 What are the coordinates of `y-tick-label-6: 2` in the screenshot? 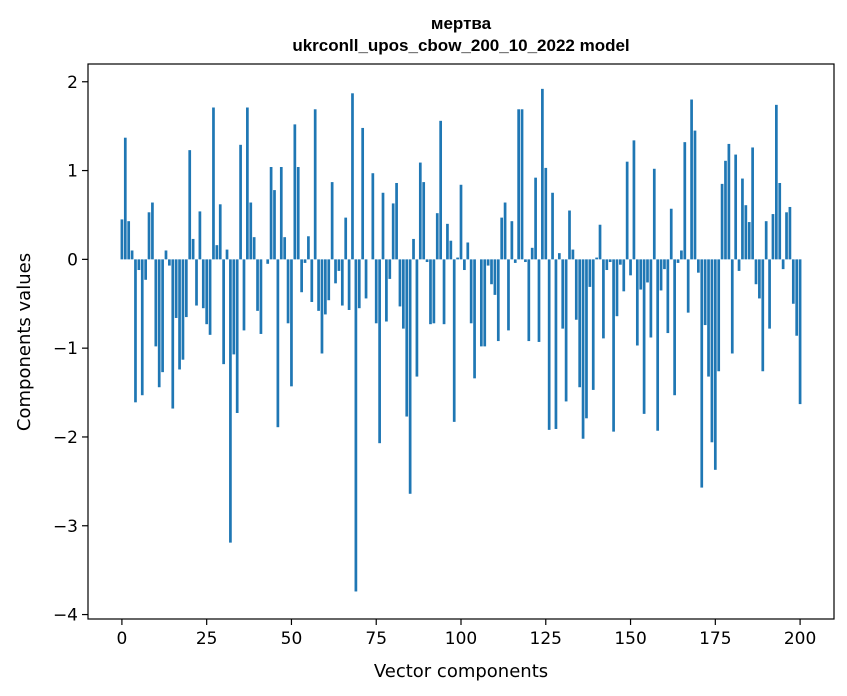 It's located at (72, 83).